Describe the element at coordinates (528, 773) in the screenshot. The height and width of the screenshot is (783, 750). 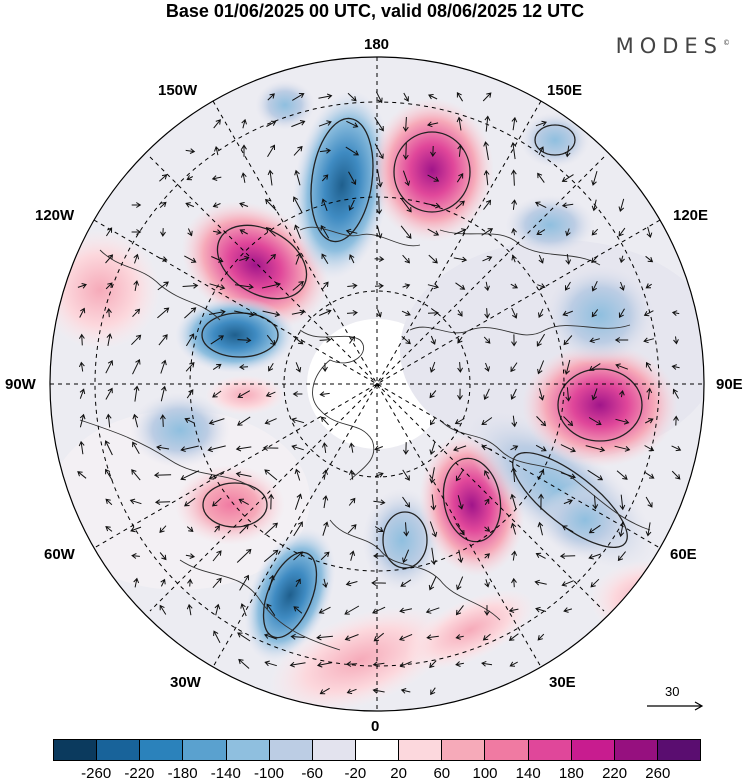
I see `colorbar-tick-label: 140` at that location.